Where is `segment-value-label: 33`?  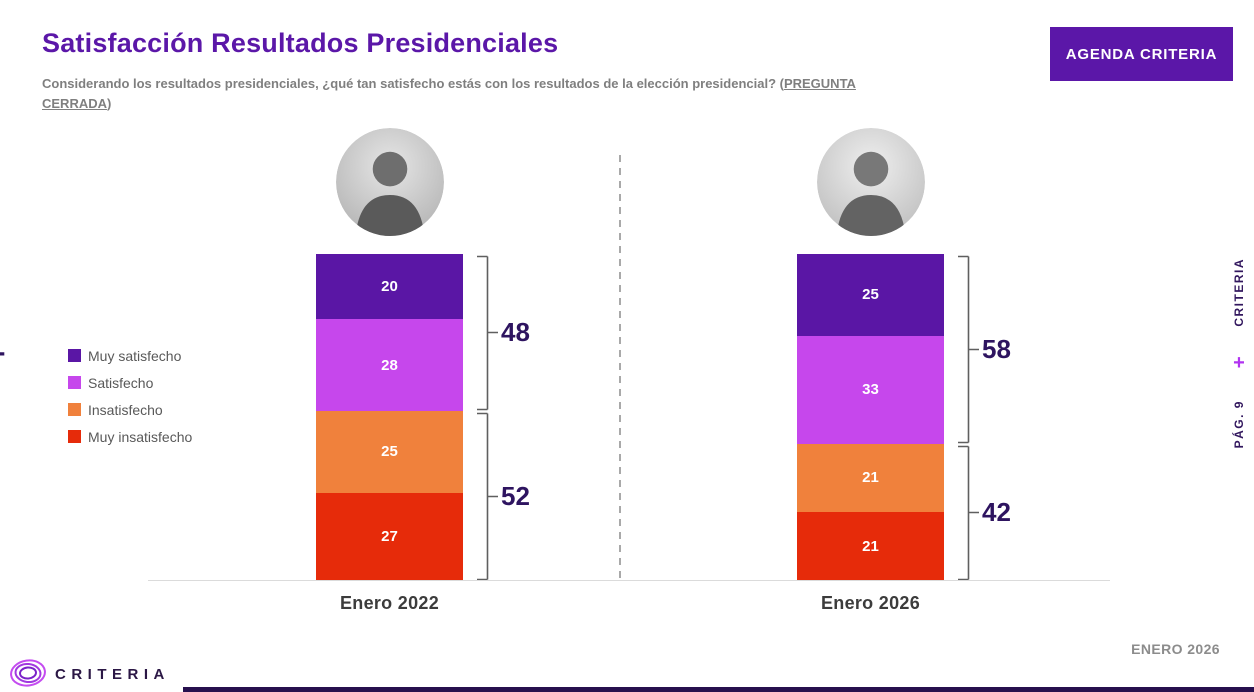
segment-value-label: 33 is located at coordinates (870, 390).